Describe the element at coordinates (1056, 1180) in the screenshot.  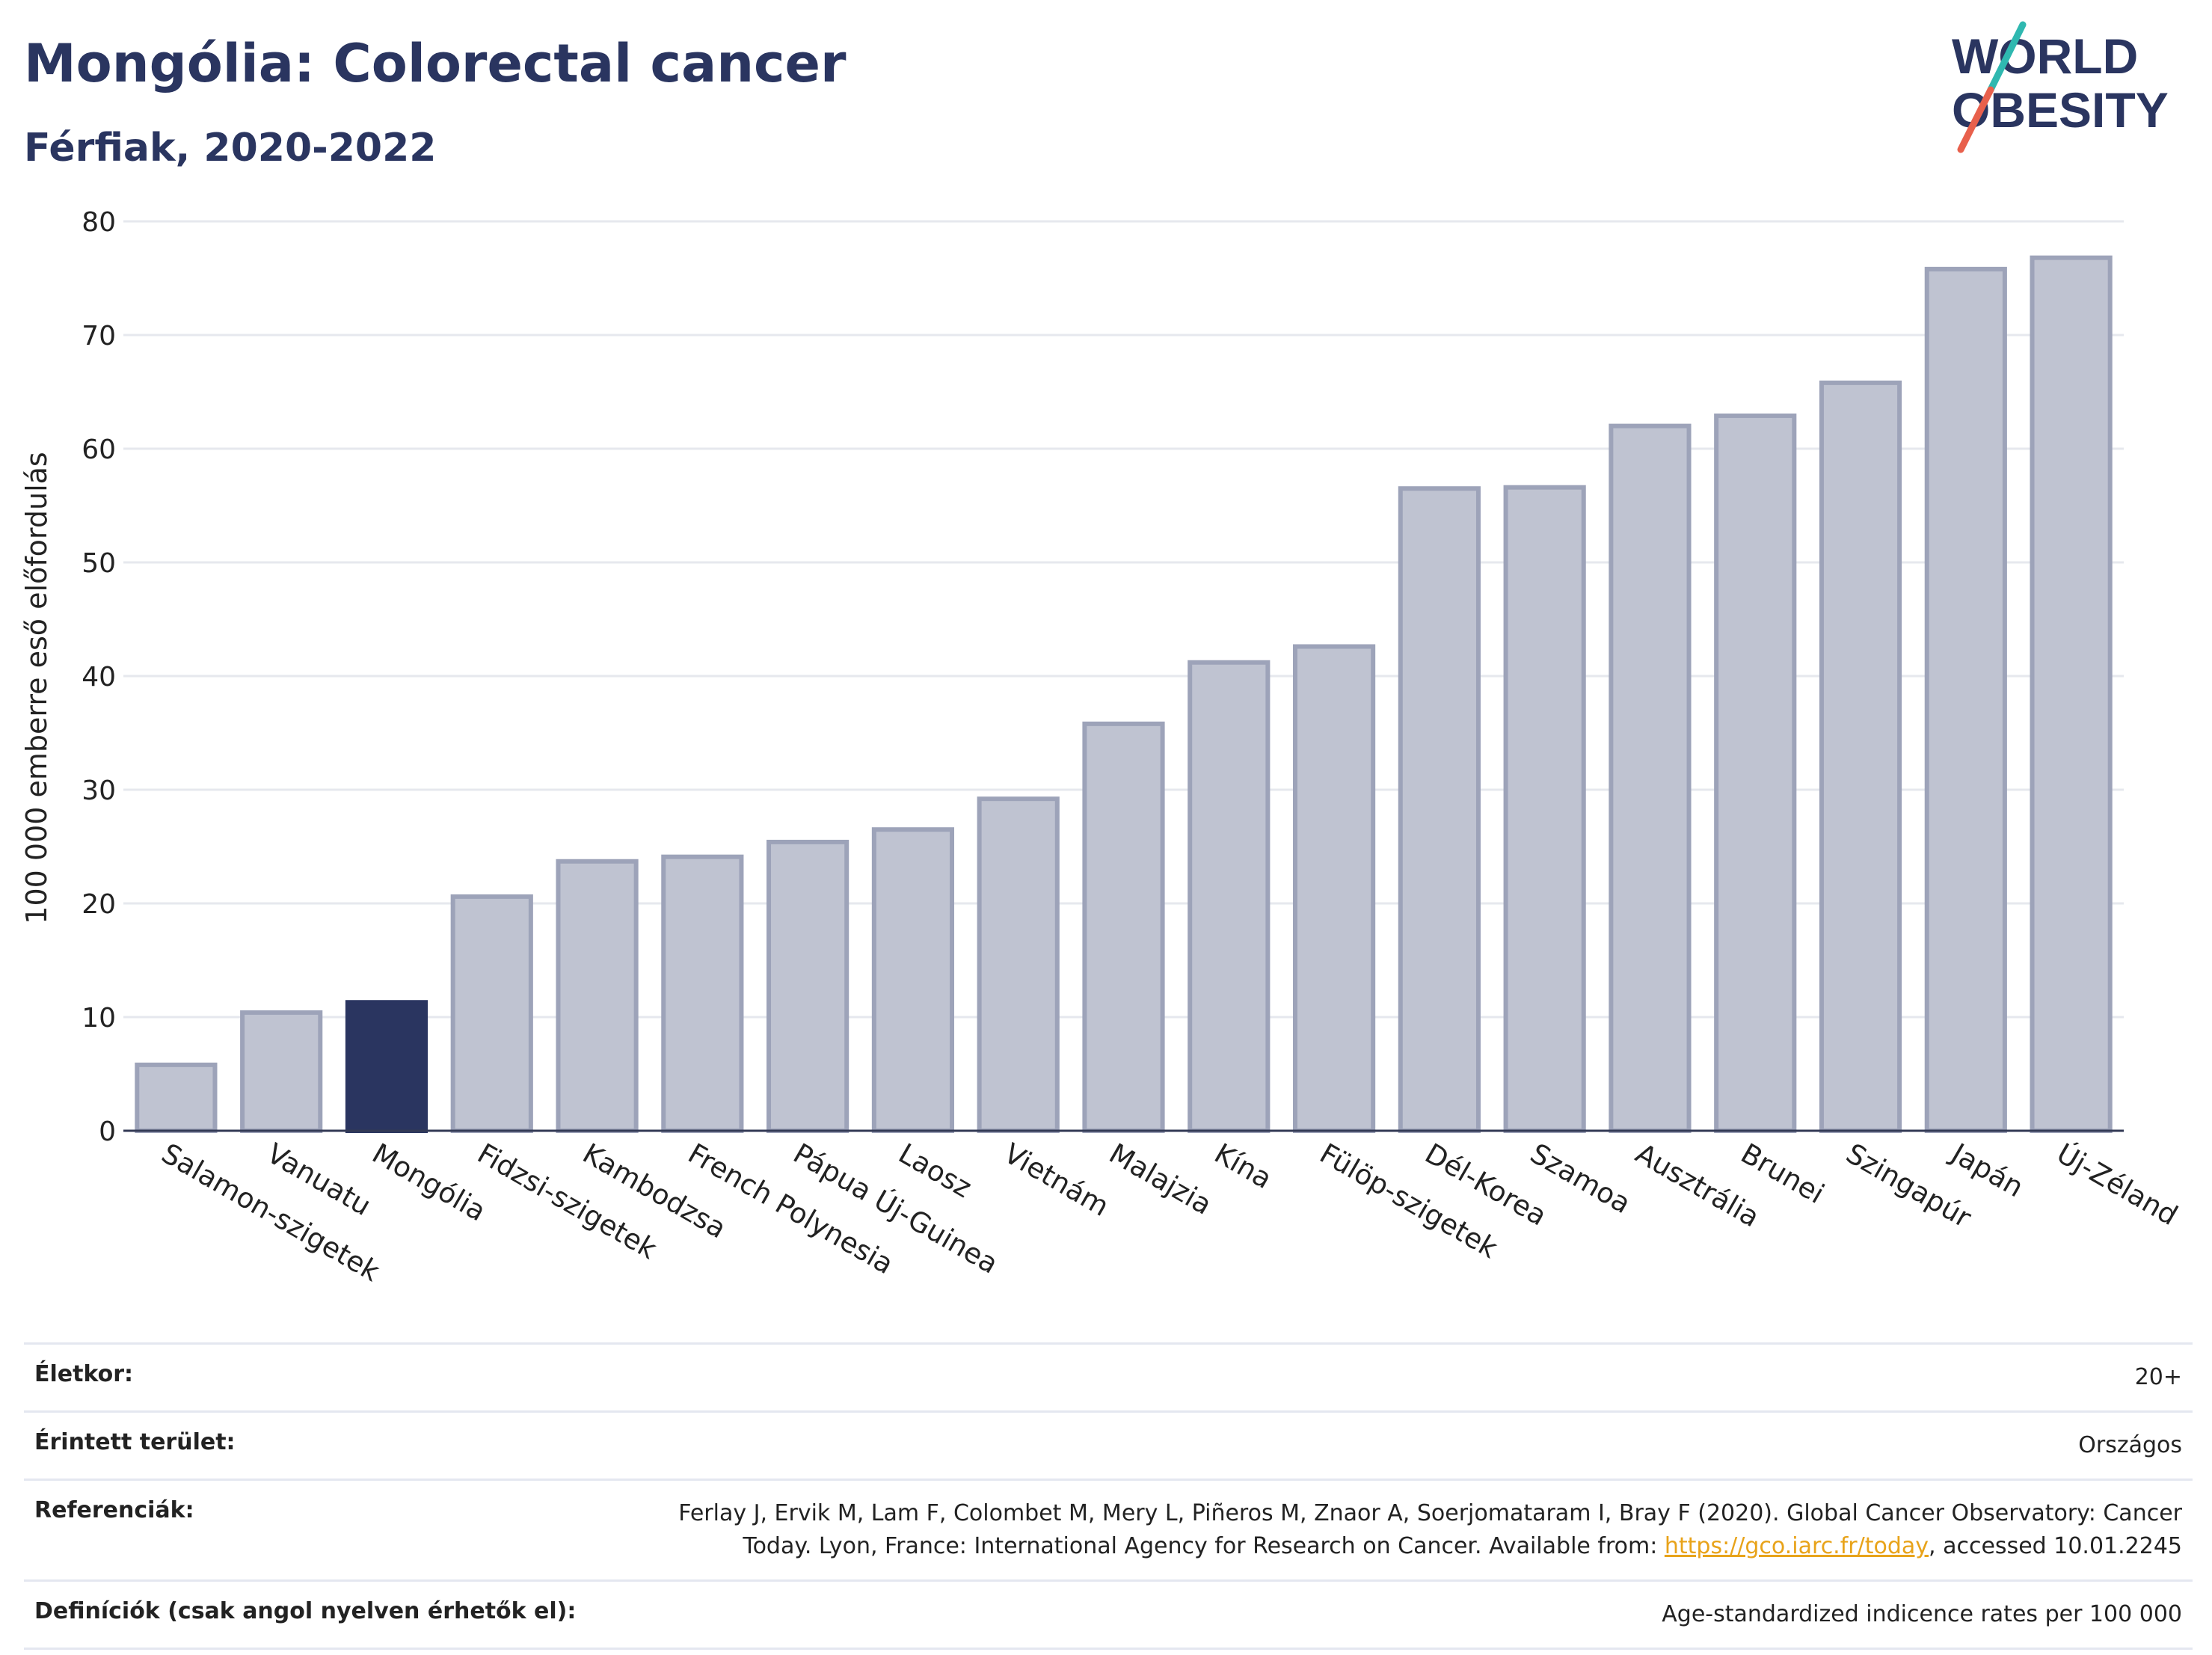
I see `x-tick-label: Vietnám` at that location.